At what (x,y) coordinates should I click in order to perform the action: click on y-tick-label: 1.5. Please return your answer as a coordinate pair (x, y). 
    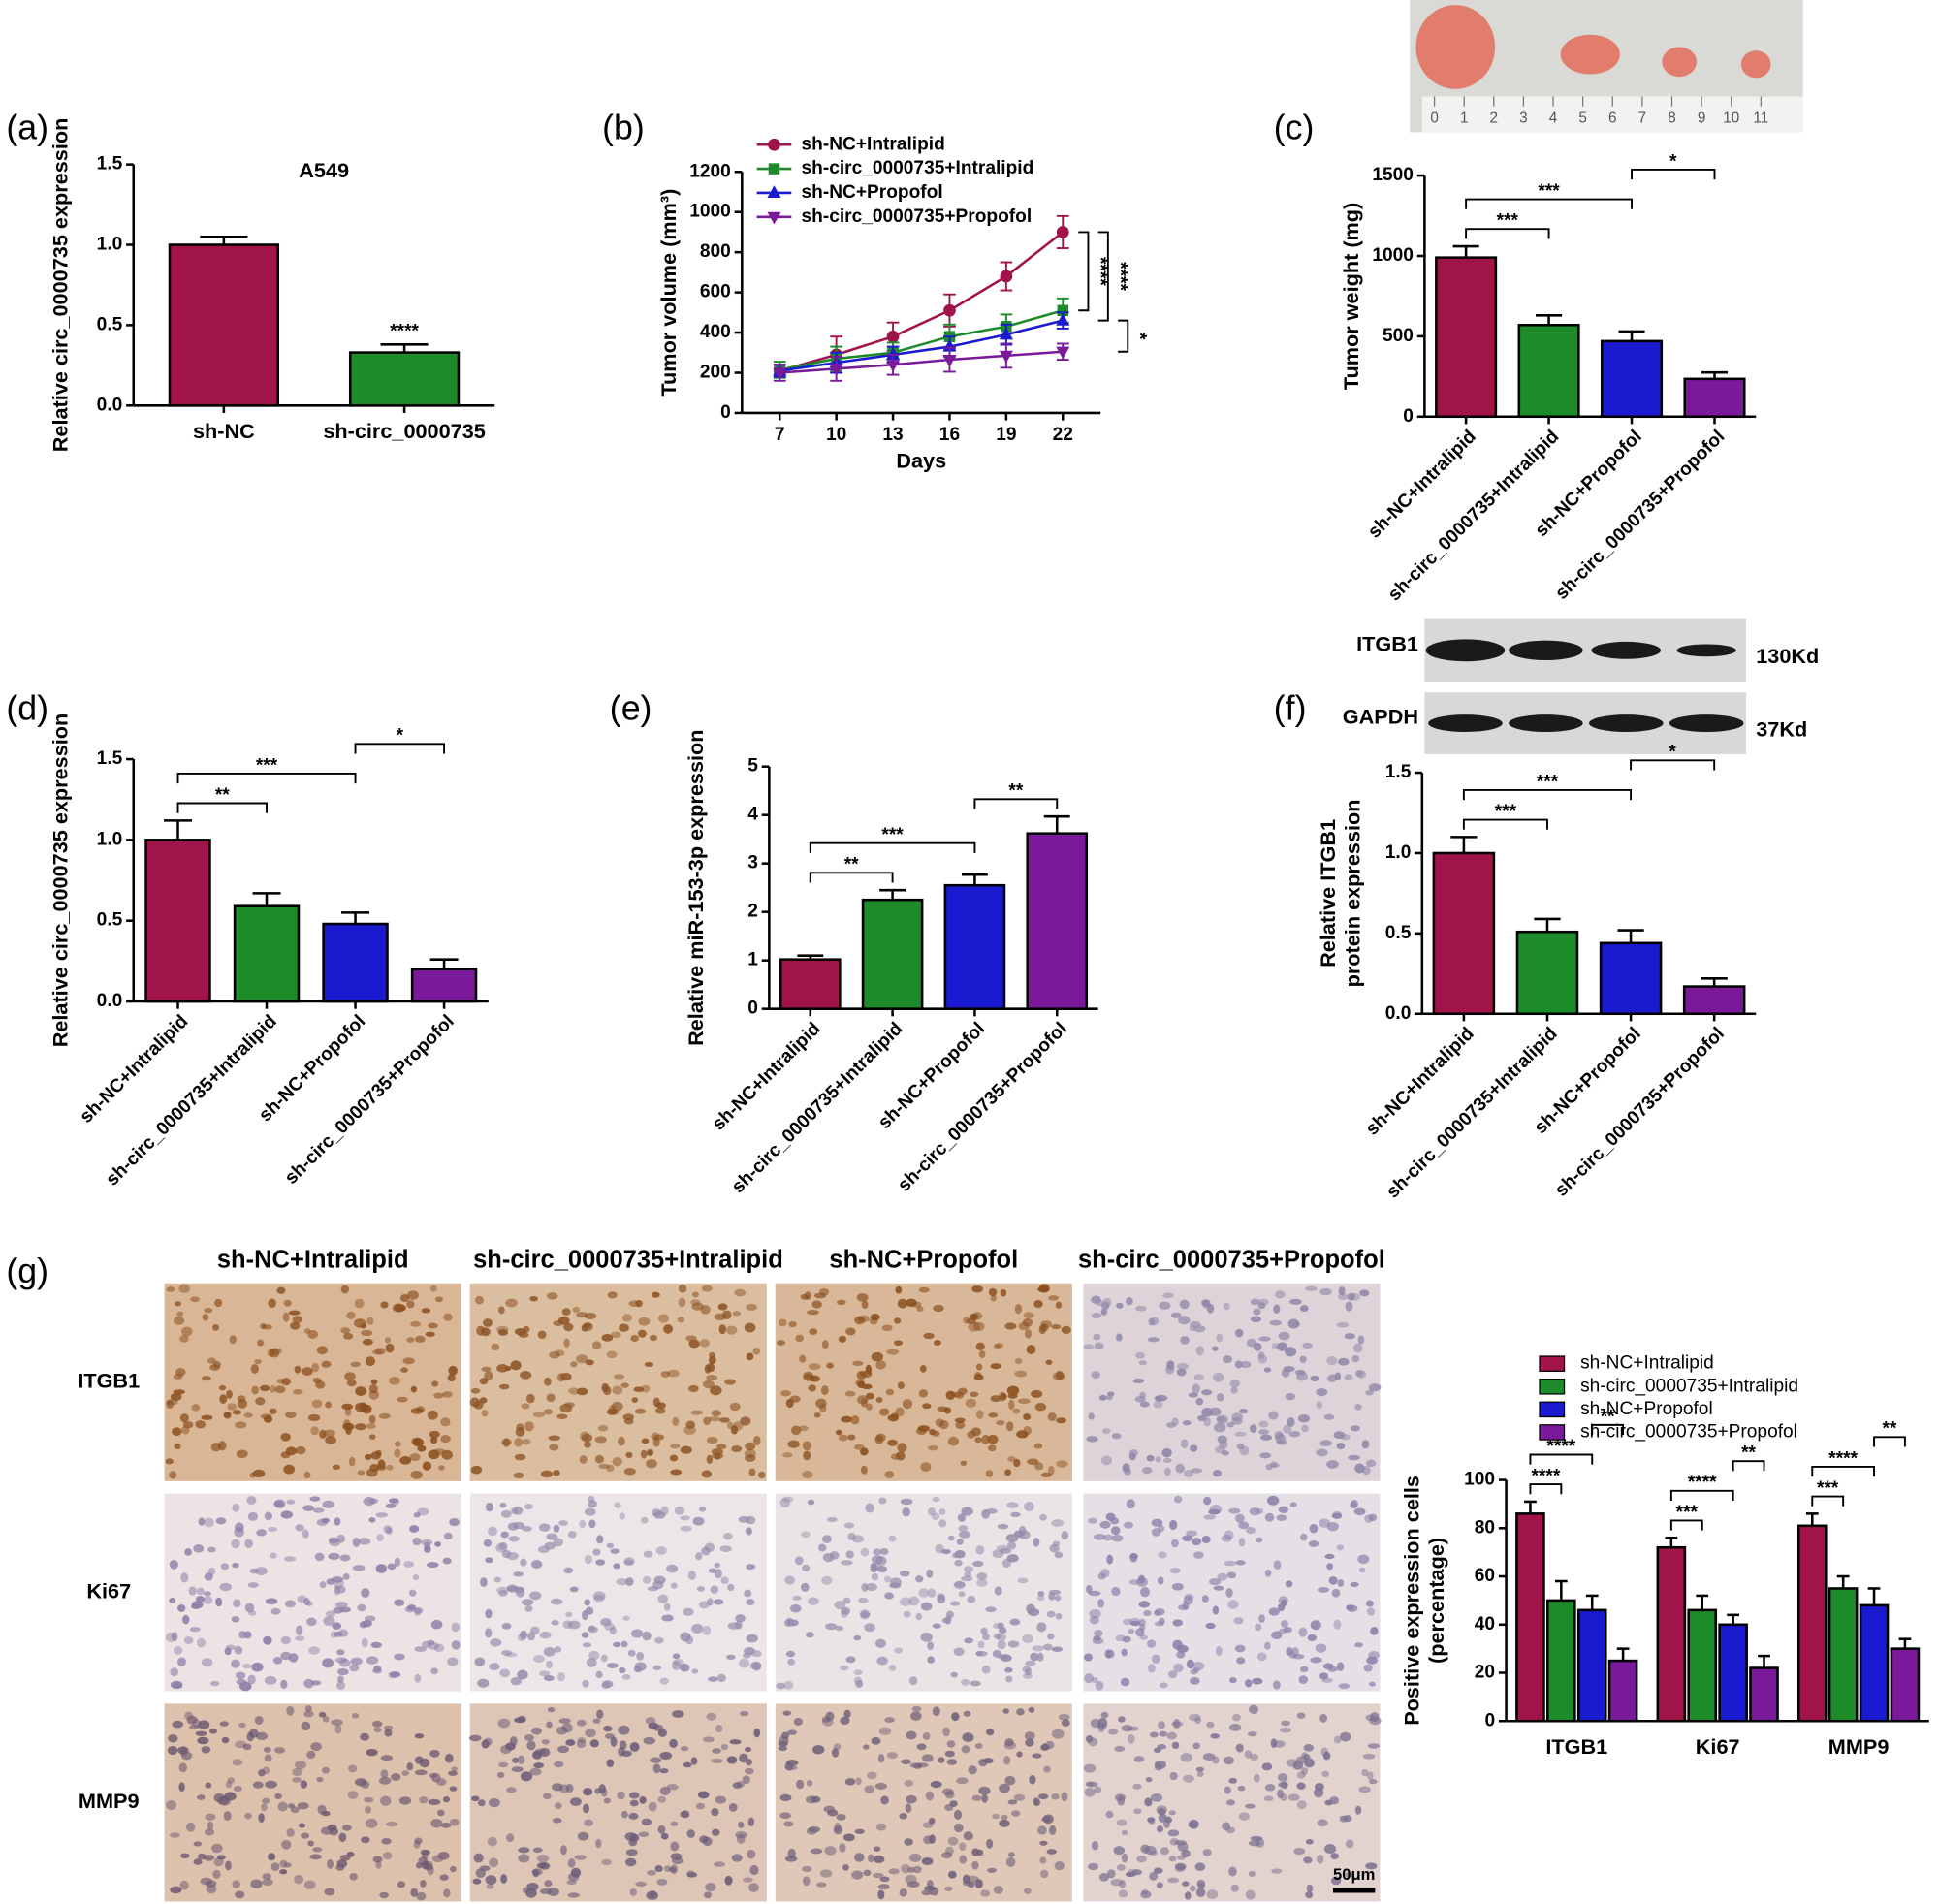
    Looking at the image, I should click on (1398, 772).